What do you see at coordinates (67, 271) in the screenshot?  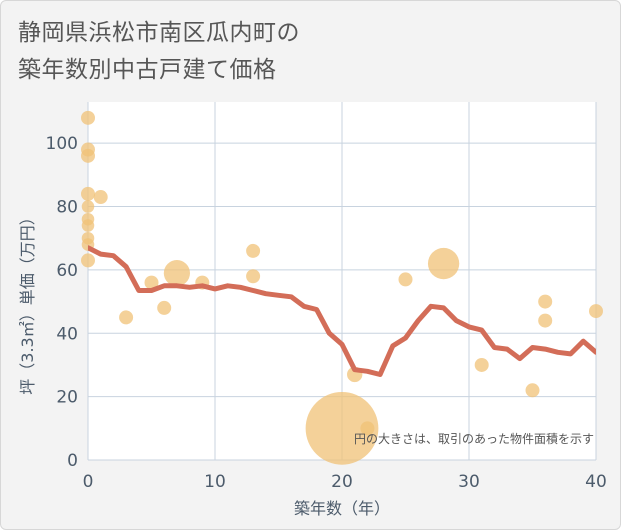 I see `y-tick-label-3: 60` at bounding box center [67, 271].